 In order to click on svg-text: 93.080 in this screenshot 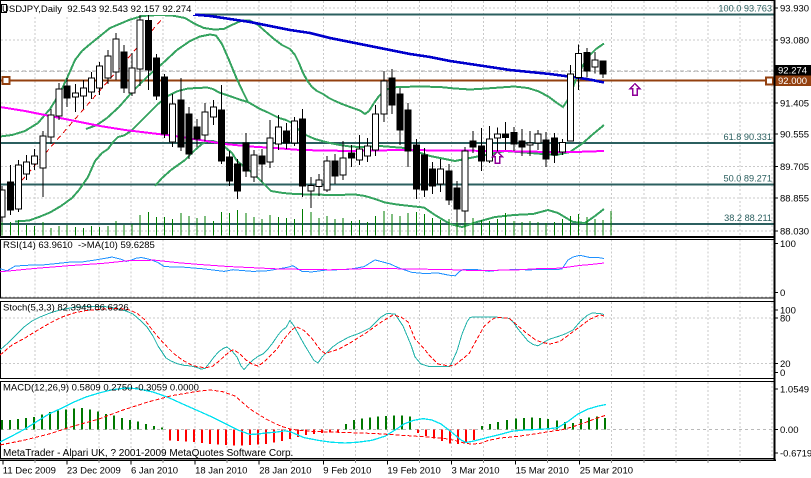, I will do `click(794, 40)`.